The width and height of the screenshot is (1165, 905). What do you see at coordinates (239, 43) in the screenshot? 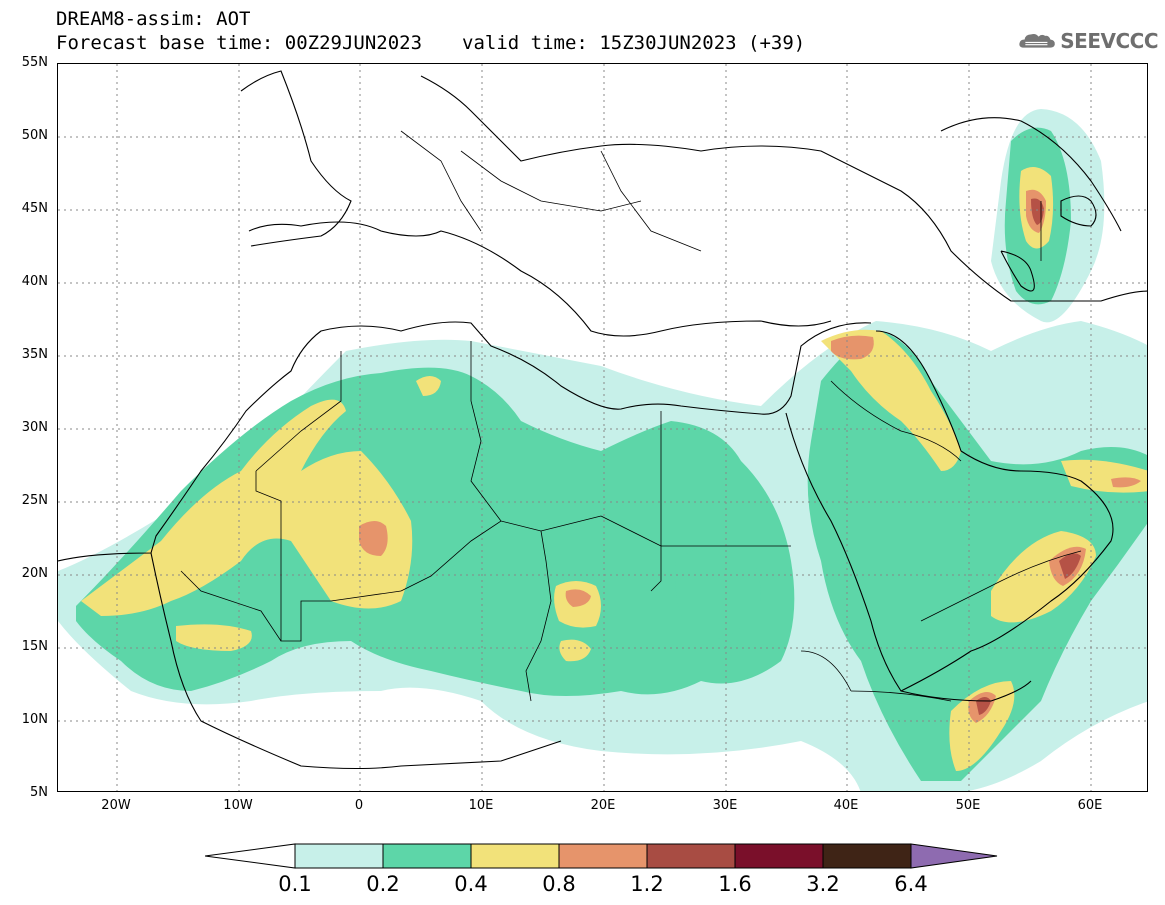
I see `base-time: Forecast base time: 00Z29JUN2023` at bounding box center [239, 43].